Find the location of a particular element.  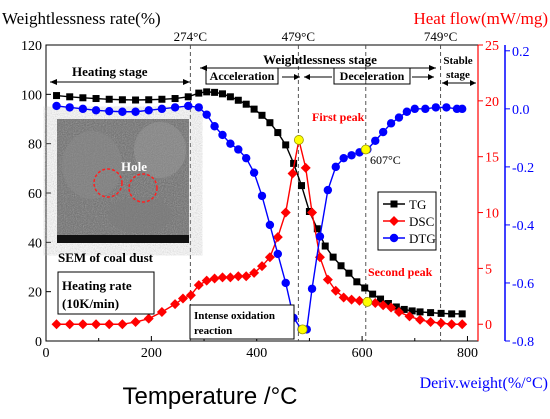

heating-rate-label-1: Heating rate is located at coordinates (97, 285).